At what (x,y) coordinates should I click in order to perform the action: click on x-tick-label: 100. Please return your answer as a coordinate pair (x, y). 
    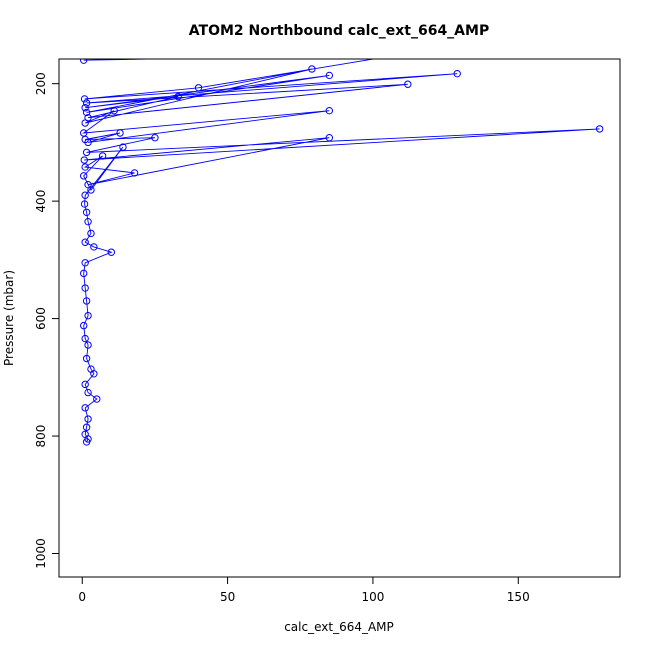
    Looking at the image, I should click on (372, 597).